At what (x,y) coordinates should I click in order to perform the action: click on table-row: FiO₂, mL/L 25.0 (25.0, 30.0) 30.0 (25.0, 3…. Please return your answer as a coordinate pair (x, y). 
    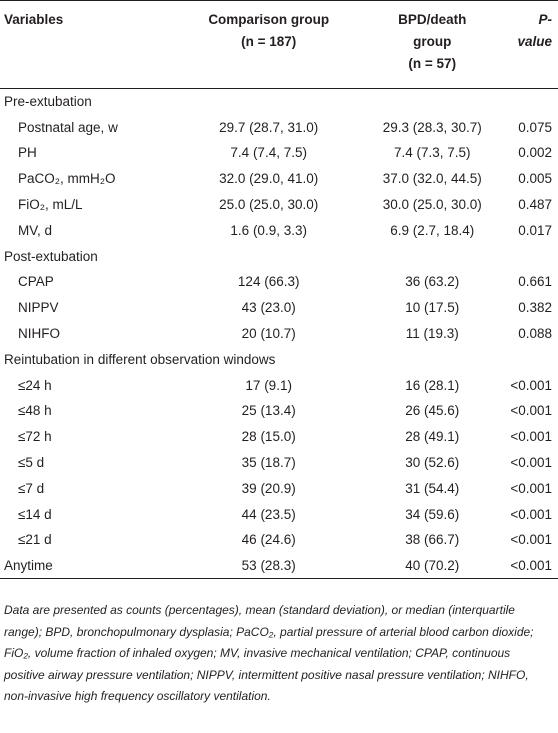
    Looking at the image, I should click on (279, 205).